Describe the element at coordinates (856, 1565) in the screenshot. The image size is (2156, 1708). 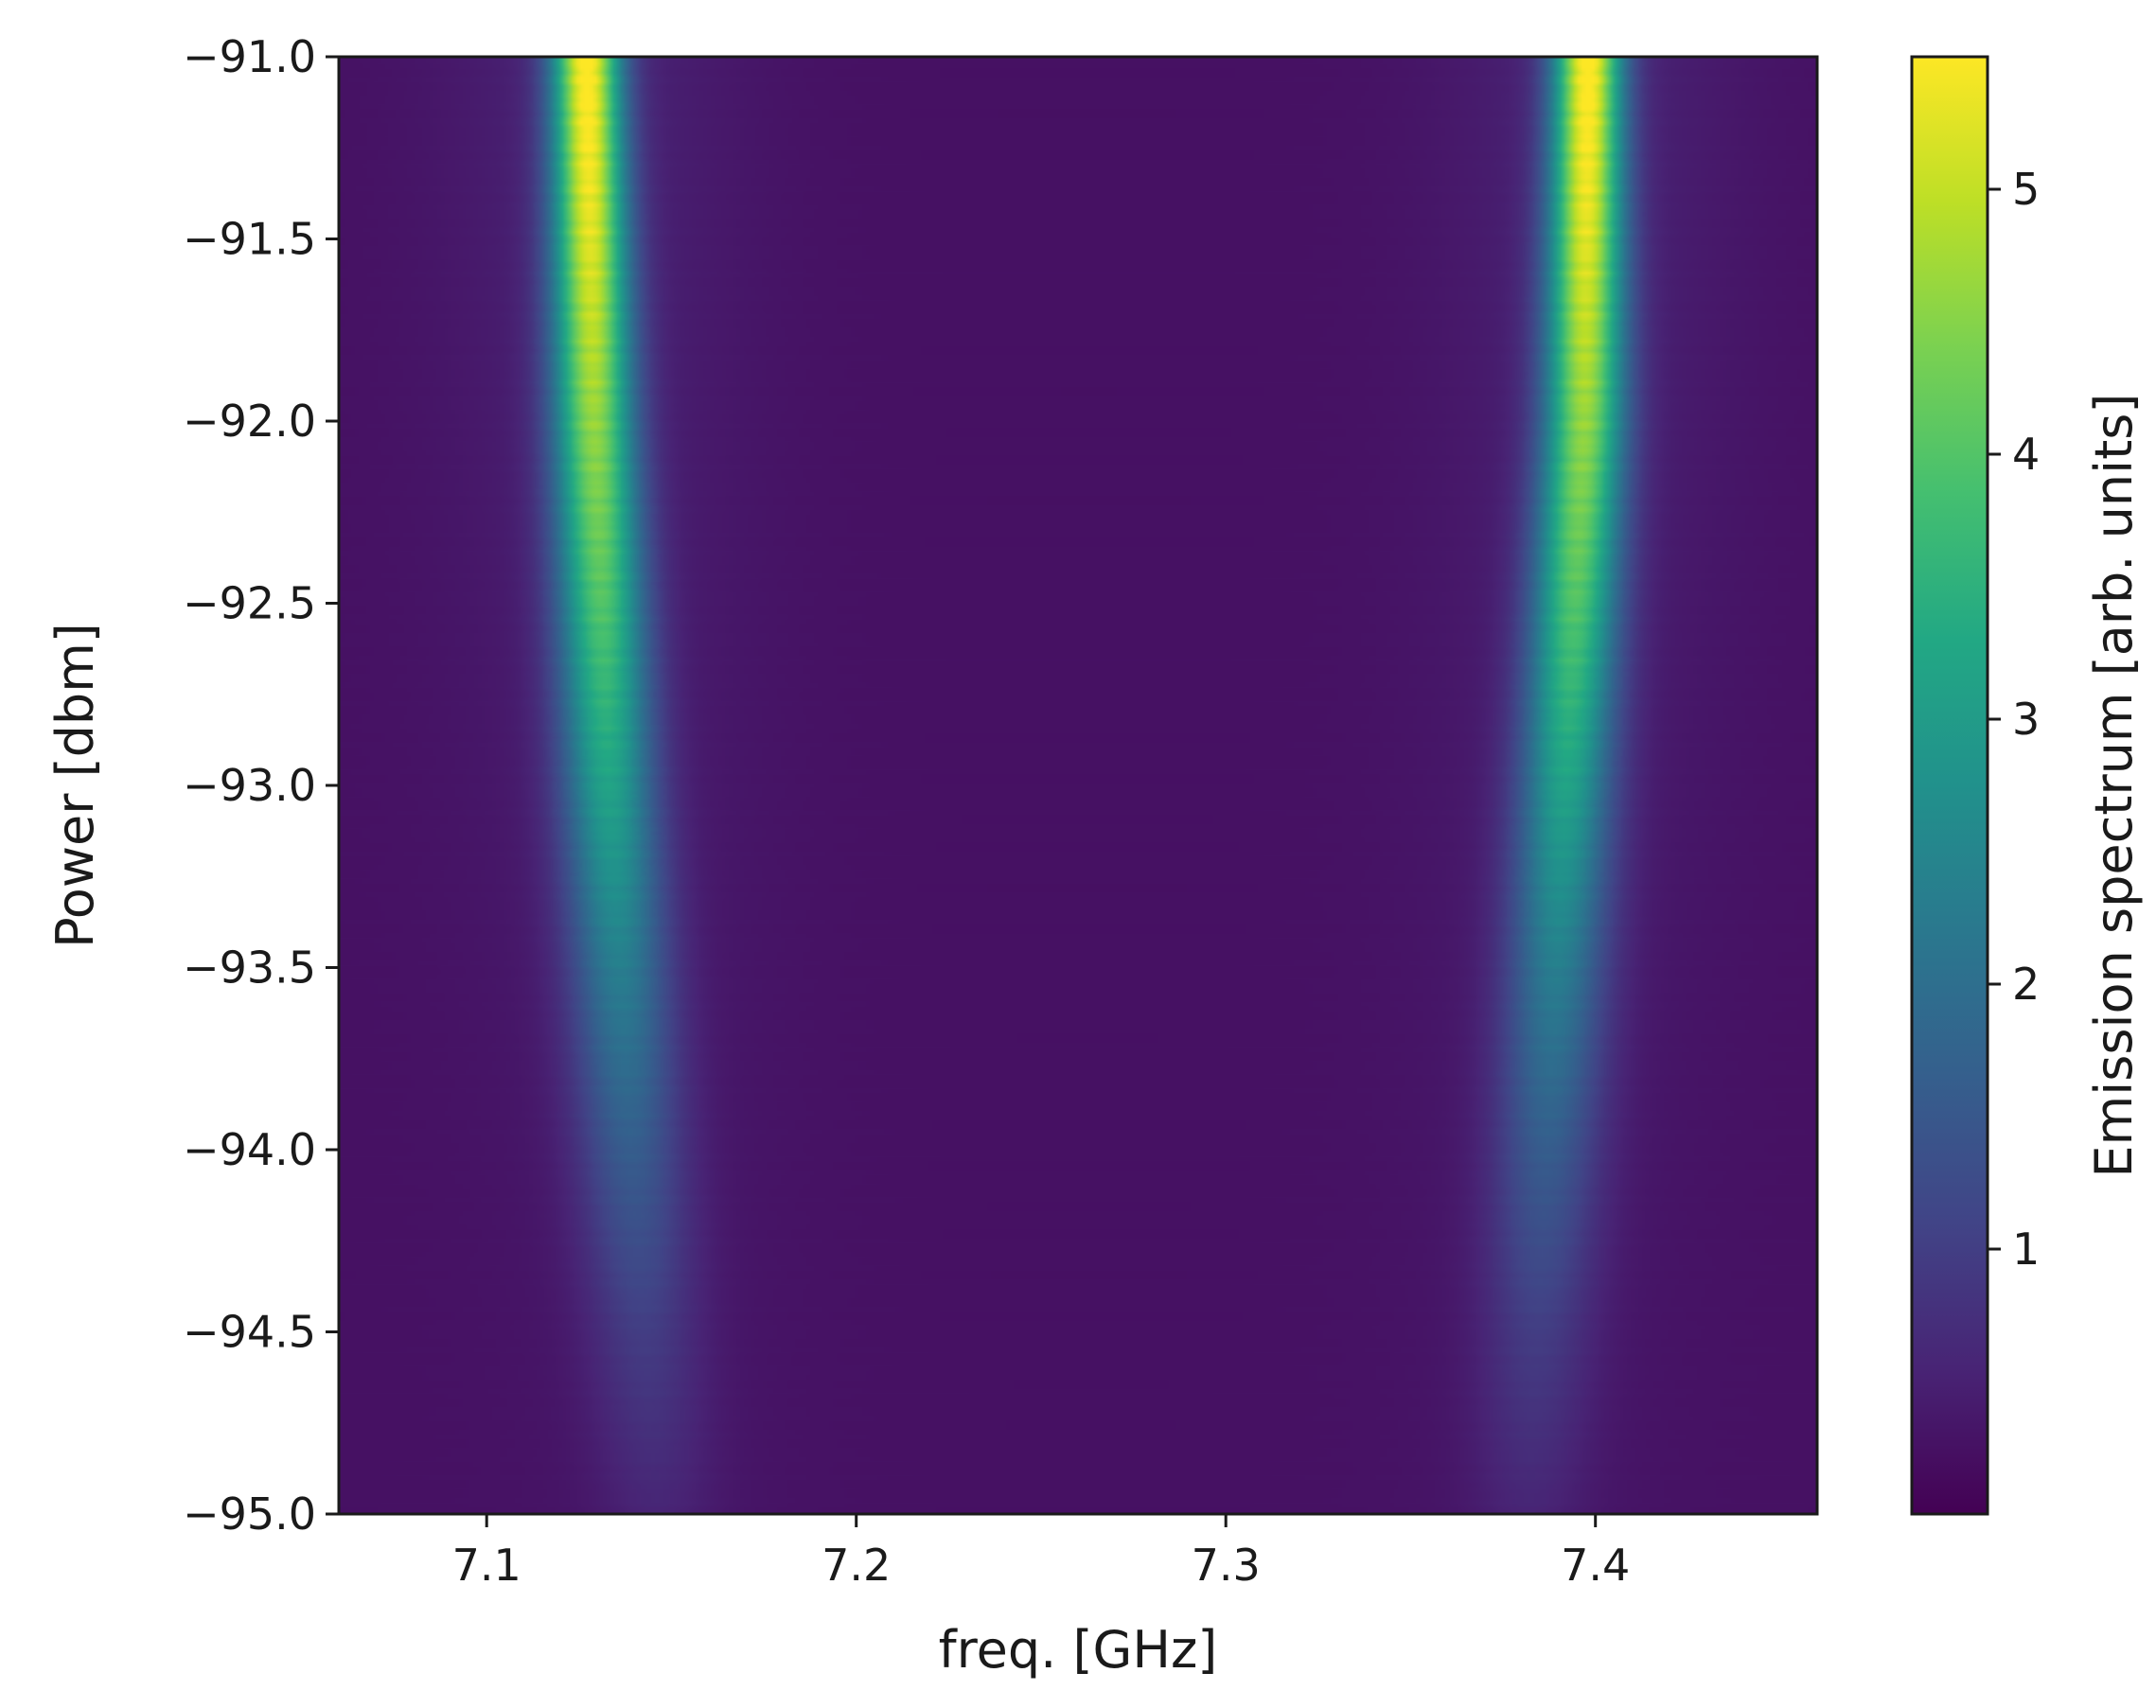
I see `x-tick-label: 7.2` at that location.